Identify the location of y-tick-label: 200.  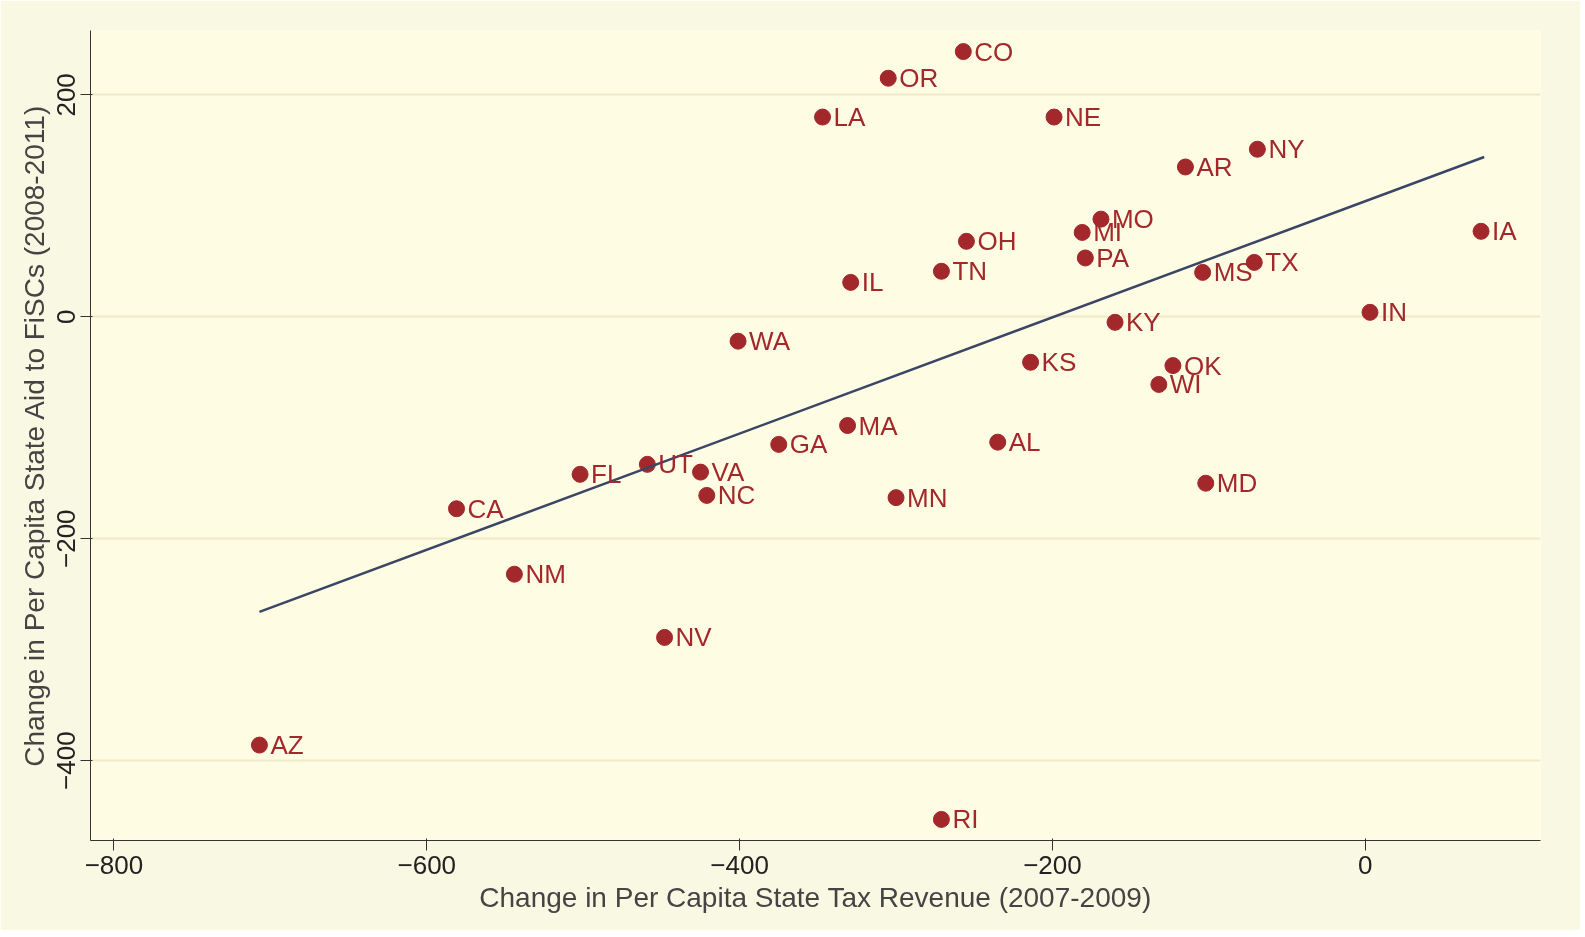
(66, 95).